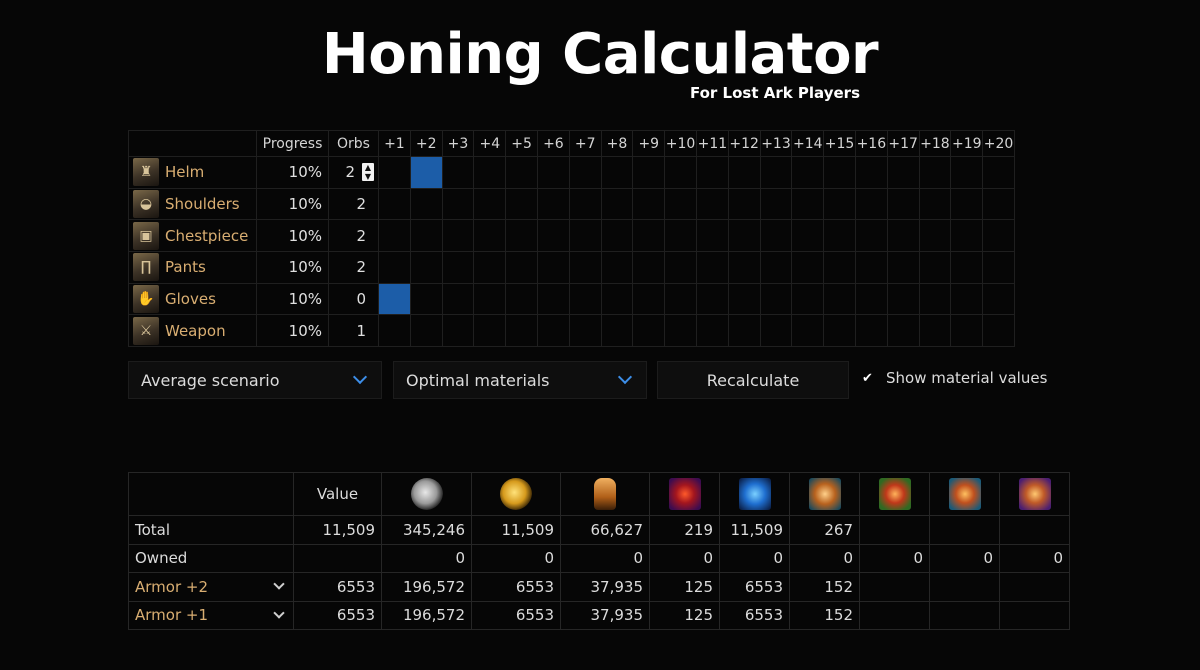 This screenshot has height=670, width=1200. I want to click on armor-row-toggle: Armor +2, so click(211, 587).